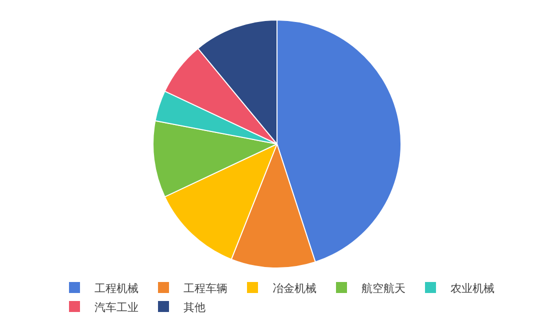 The height and width of the screenshot is (333, 554). What do you see at coordinates (472, 288) in the screenshot?
I see `legend-label: 农业机械` at bounding box center [472, 288].